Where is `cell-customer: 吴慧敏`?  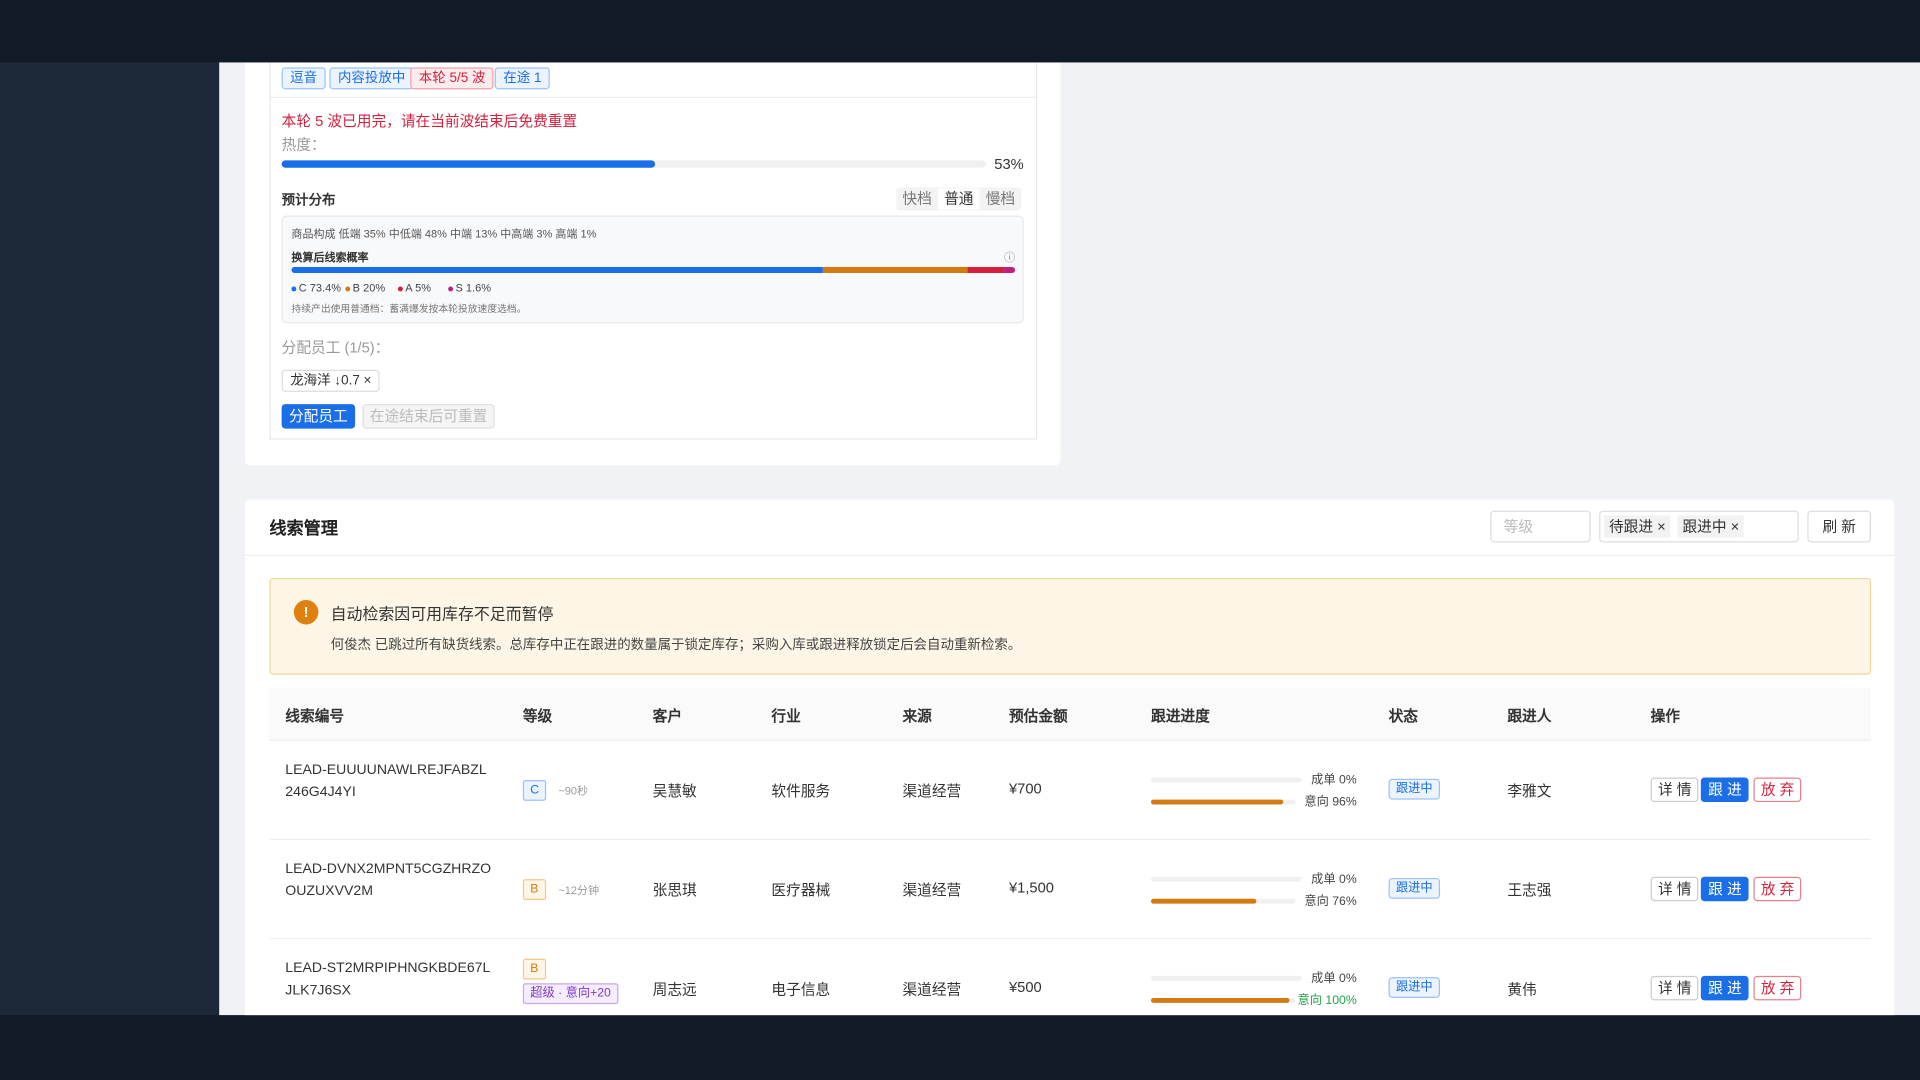 cell-customer: 吴慧敏 is located at coordinates (674, 791).